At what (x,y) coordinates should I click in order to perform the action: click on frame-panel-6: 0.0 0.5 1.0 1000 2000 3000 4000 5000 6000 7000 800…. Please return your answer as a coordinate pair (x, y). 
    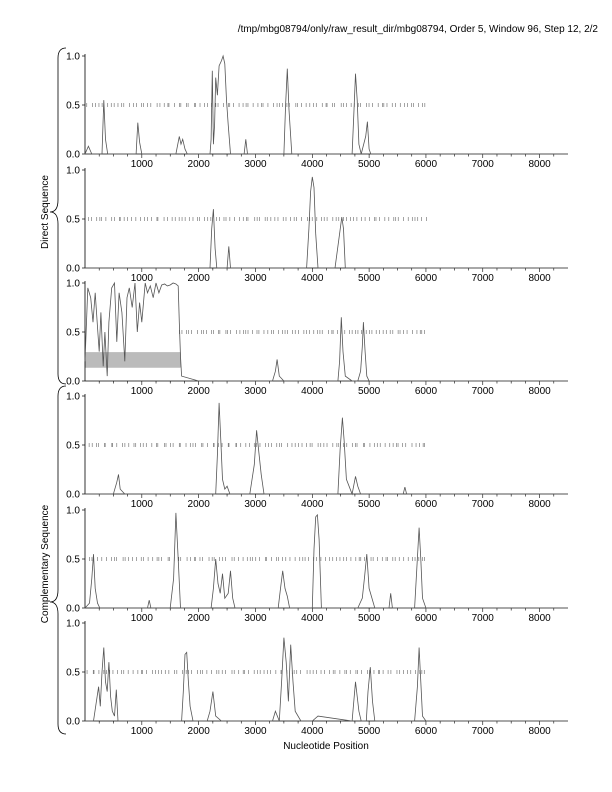
    Looking at the image, I should click on (317, 678).